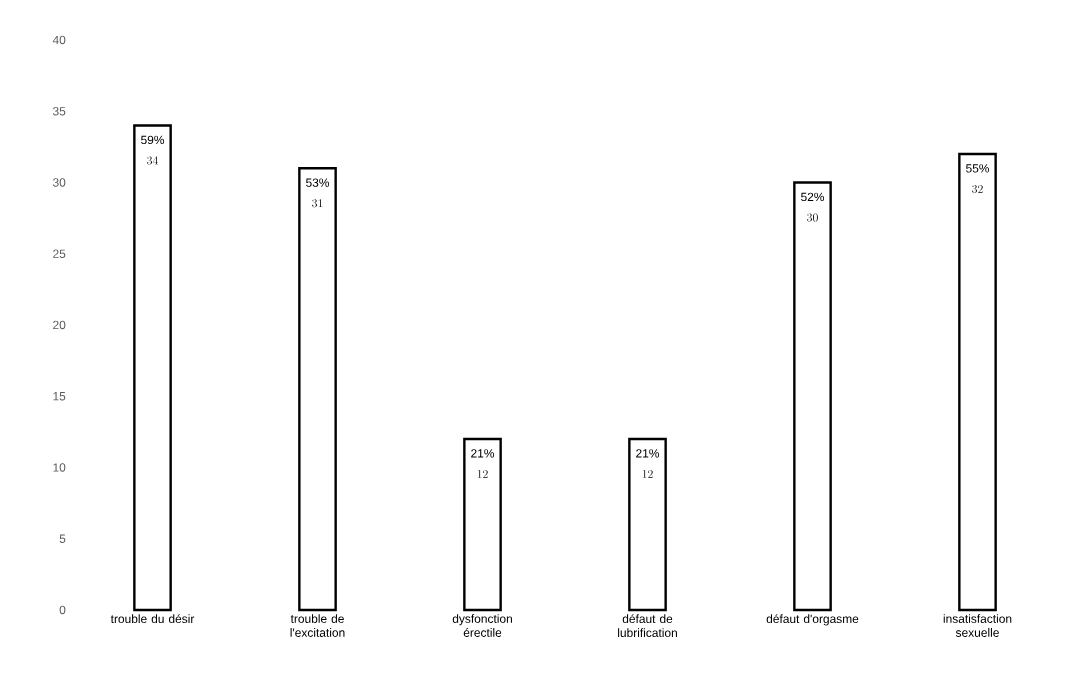 The width and height of the screenshot is (1068, 693). What do you see at coordinates (59, 40) in the screenshot?
I see `y-tick-label: 40` at bounding box center [59, 40].